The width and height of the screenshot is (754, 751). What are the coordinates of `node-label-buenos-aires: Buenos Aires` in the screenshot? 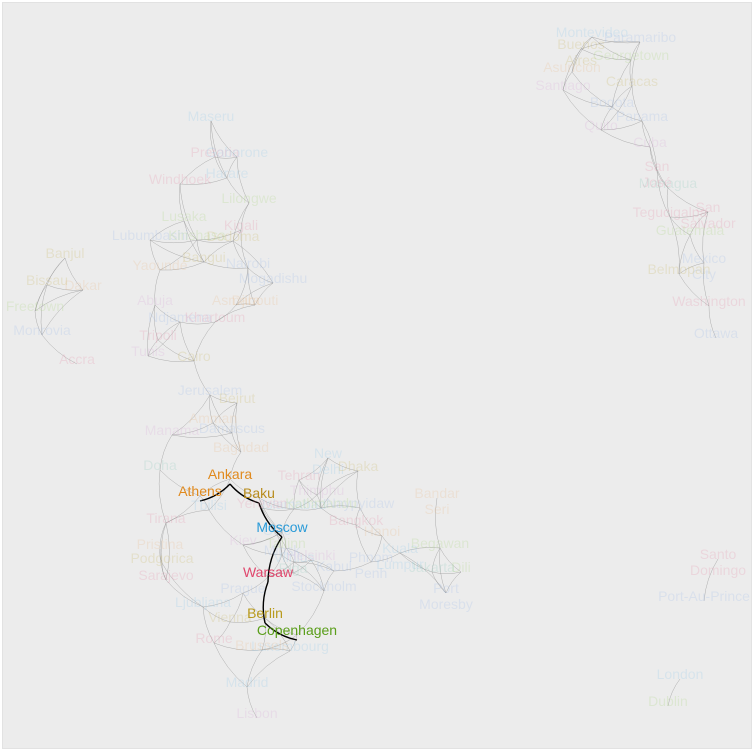 It's located at (580, 52).